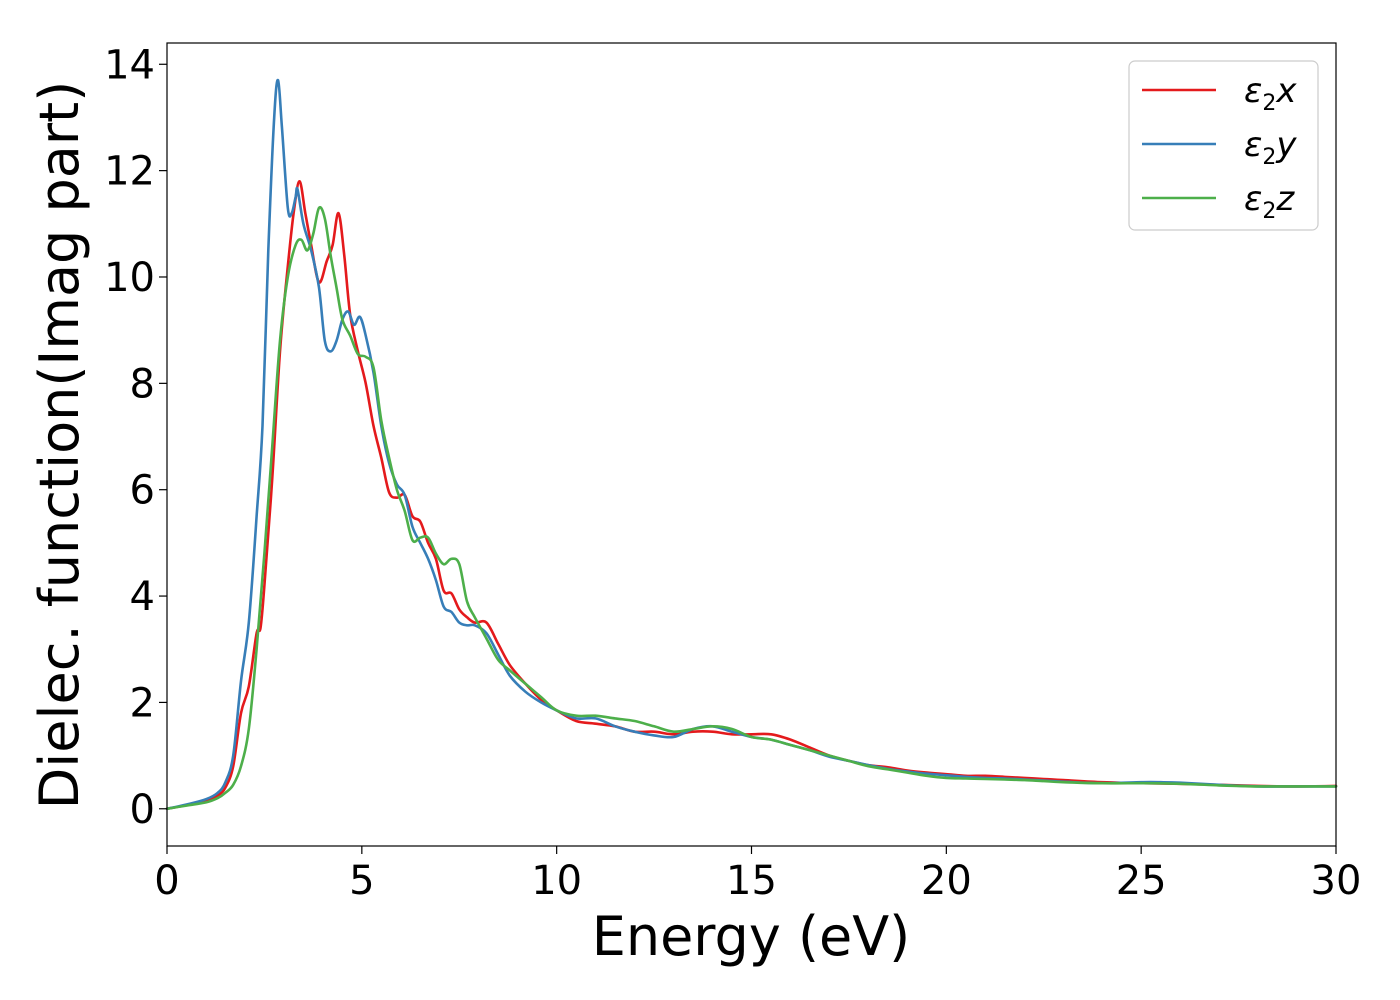 This screenshot has height=1000, width=1400. I want to click on legend-box, so click(1223, 145).